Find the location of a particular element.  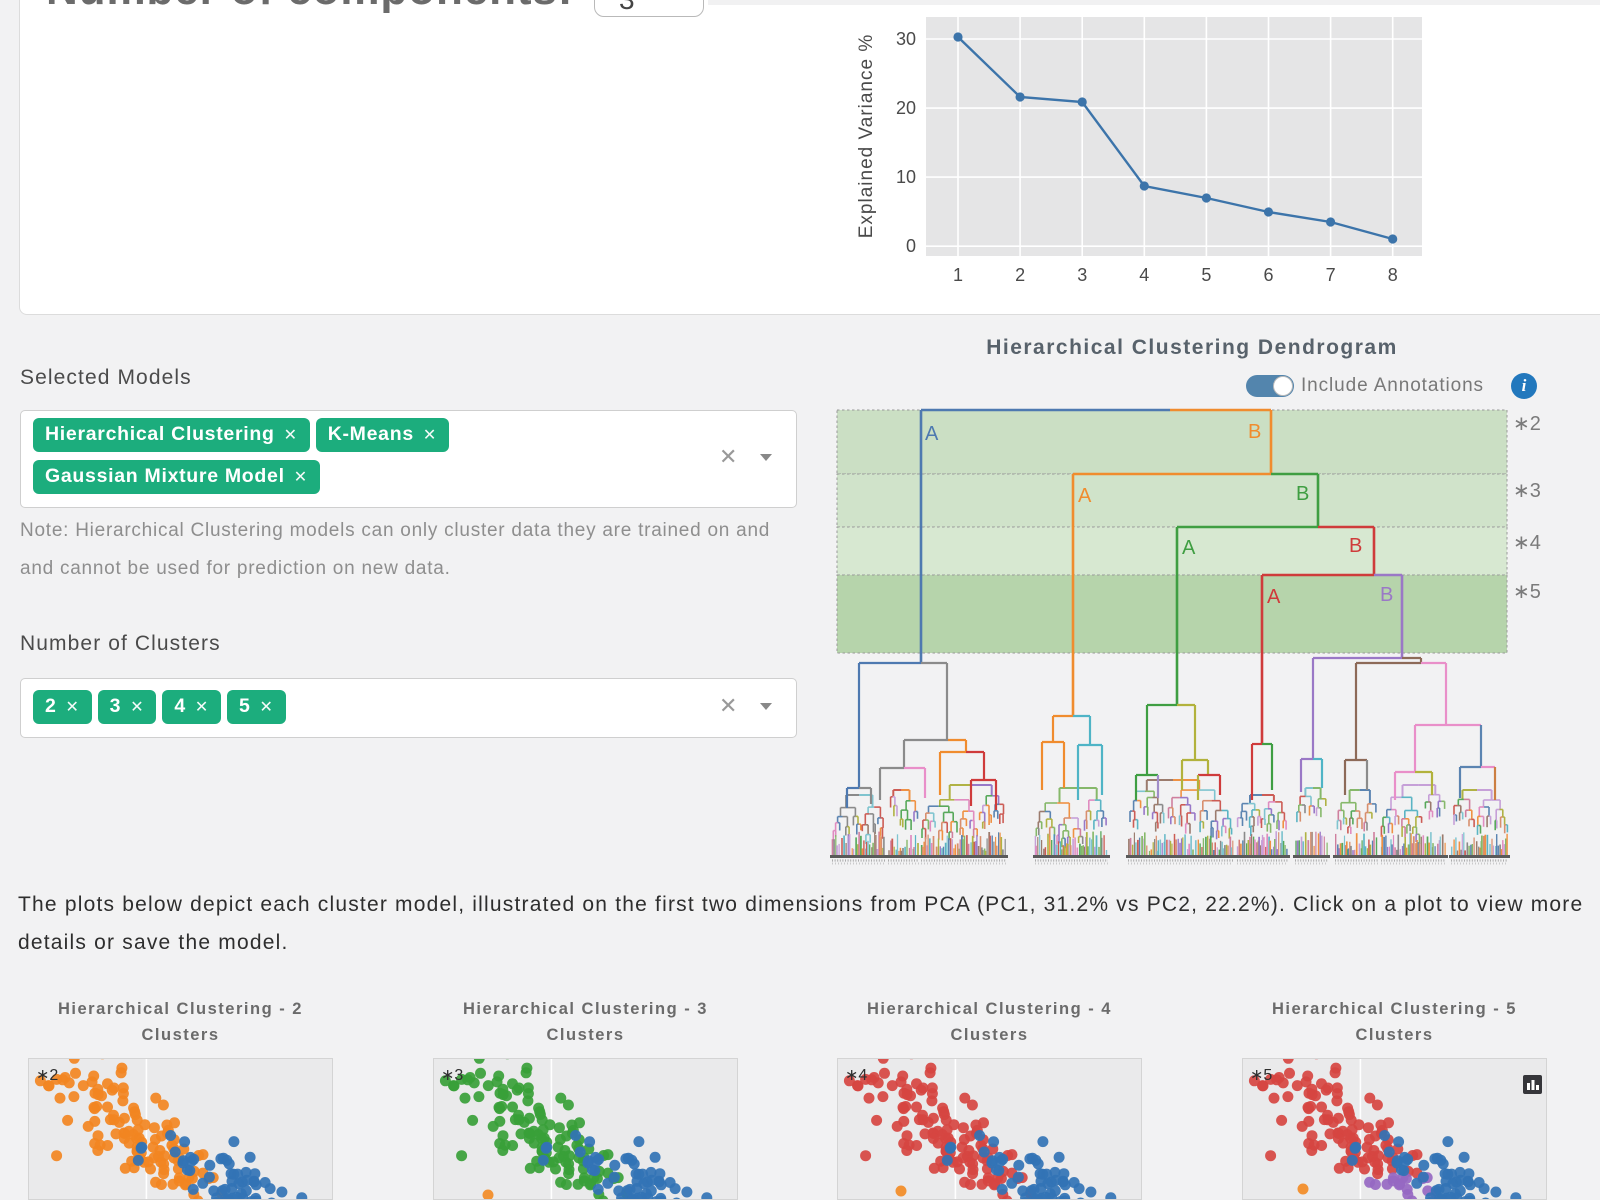

svg-text: 0 is located at coordinates (911, 246).